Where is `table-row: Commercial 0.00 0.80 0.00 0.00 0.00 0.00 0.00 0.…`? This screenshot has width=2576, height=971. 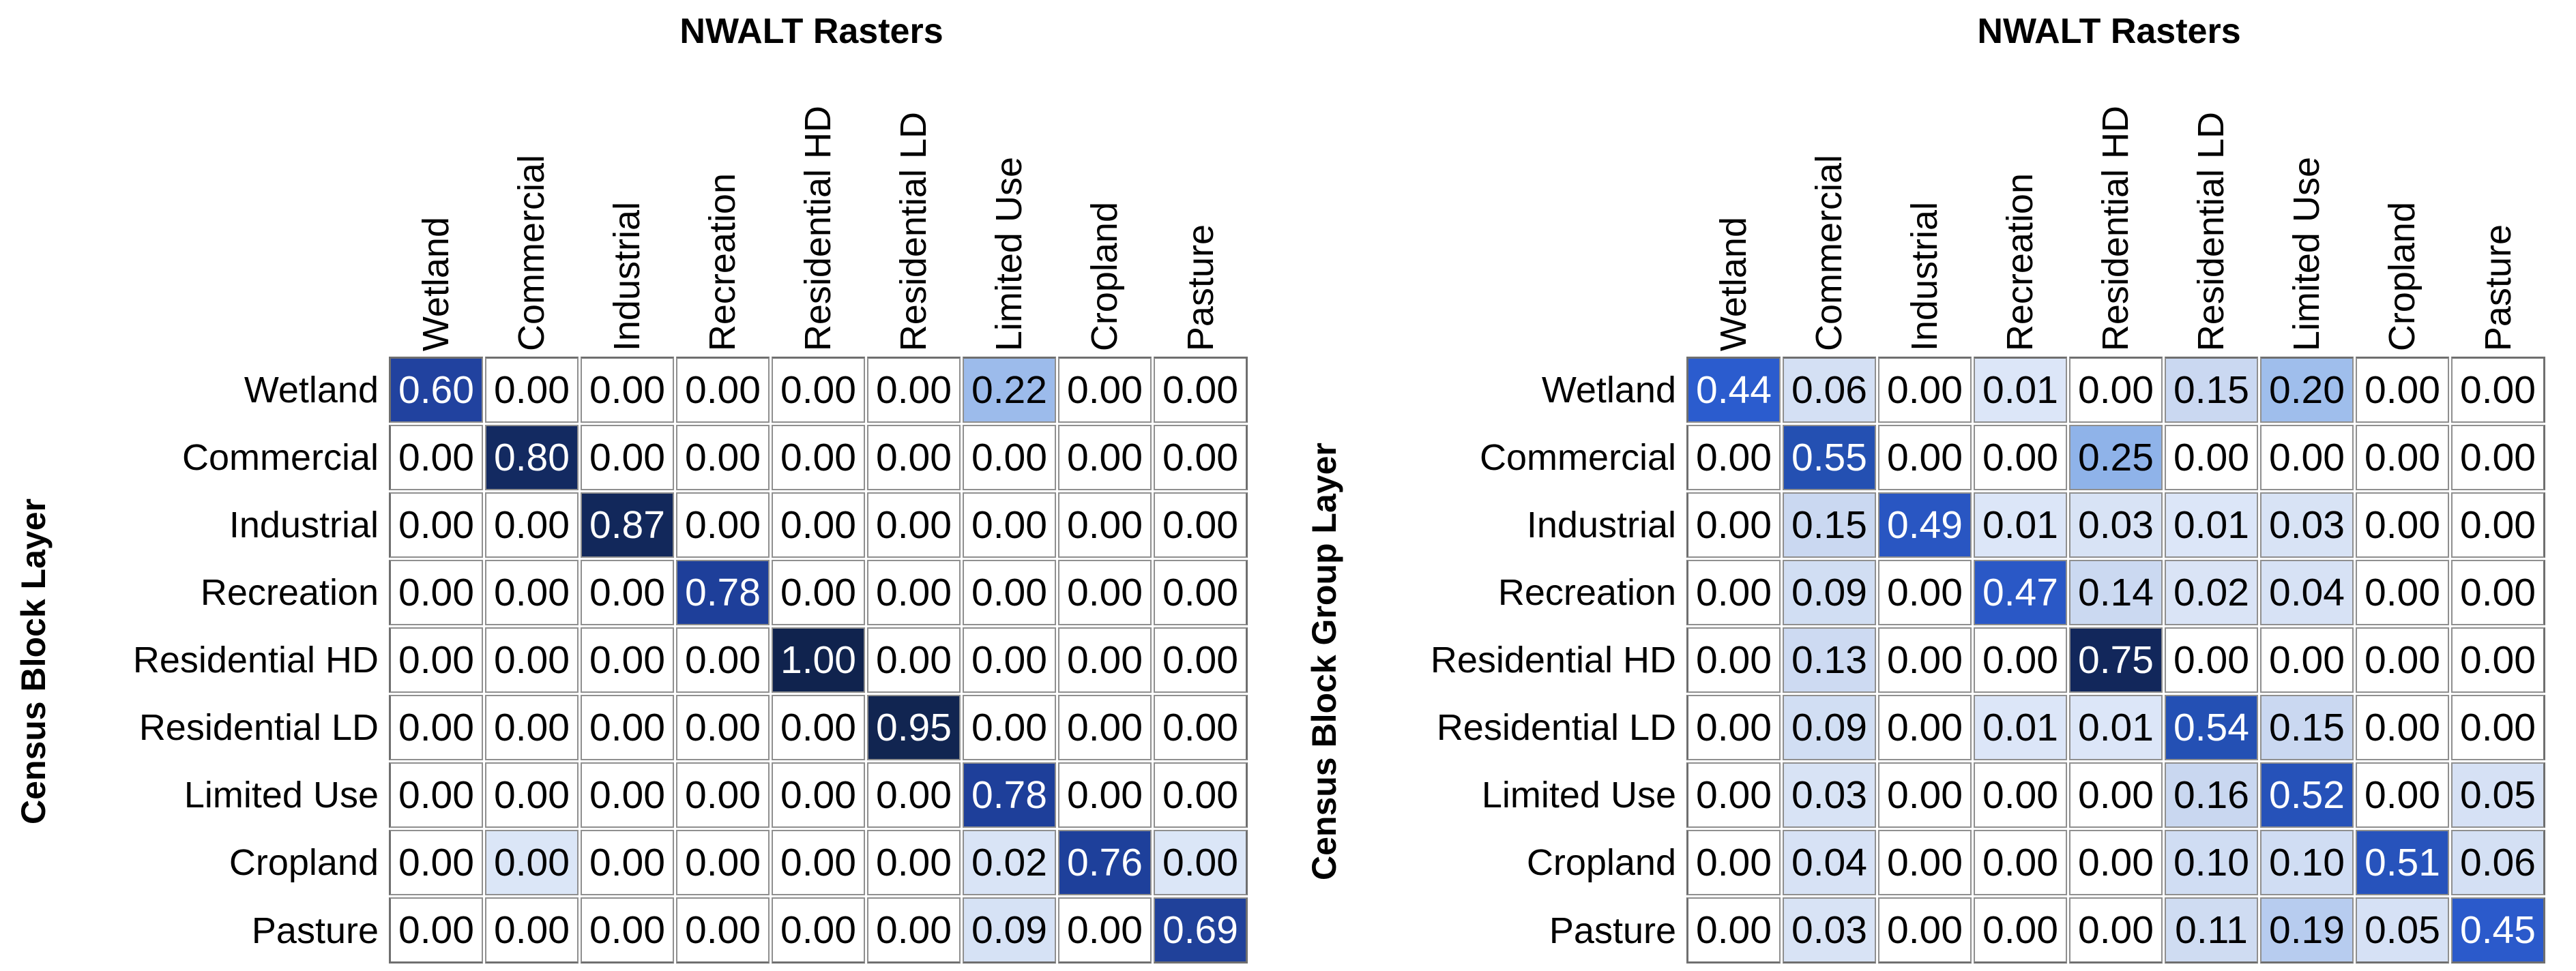
table-row: Commercial 0.00 0.80 0.00 0.00 0.00 0.00 0.00 0.… is located at coordinates (625, 457).